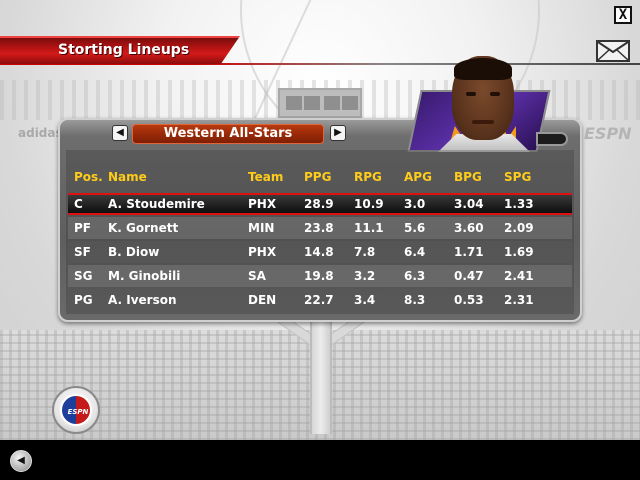  Describe the element at coordinates (483, 122) in the screenshot. I see `player-mouth` at that location.